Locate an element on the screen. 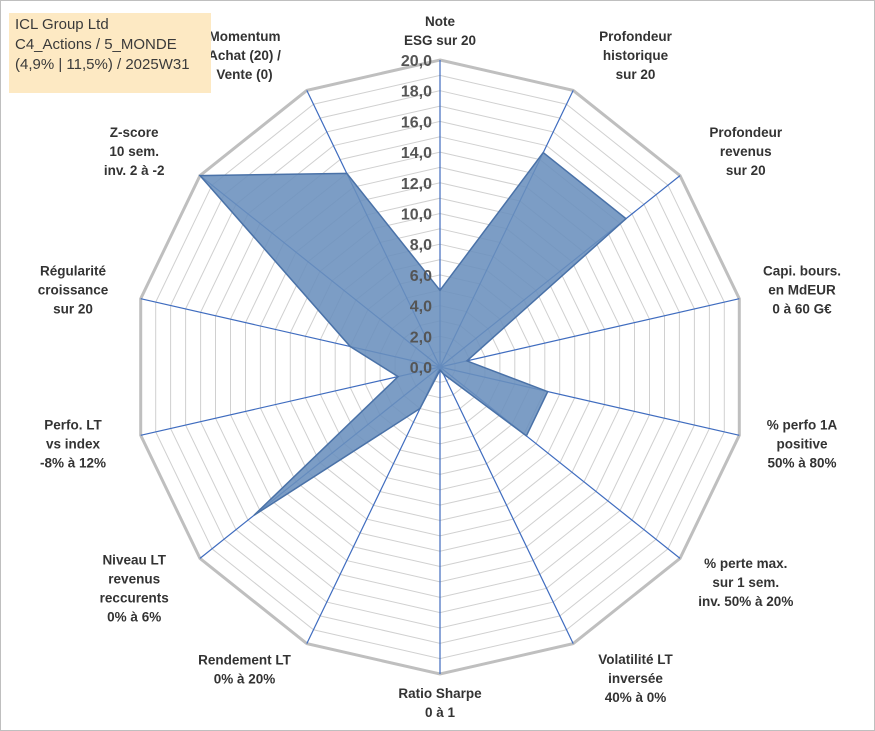 Image resolution: width=875 pixels, height=731 pixels. axis-label: Z-score 10 sem. inv. 2 à -2 is located at coordinates (134, 151).